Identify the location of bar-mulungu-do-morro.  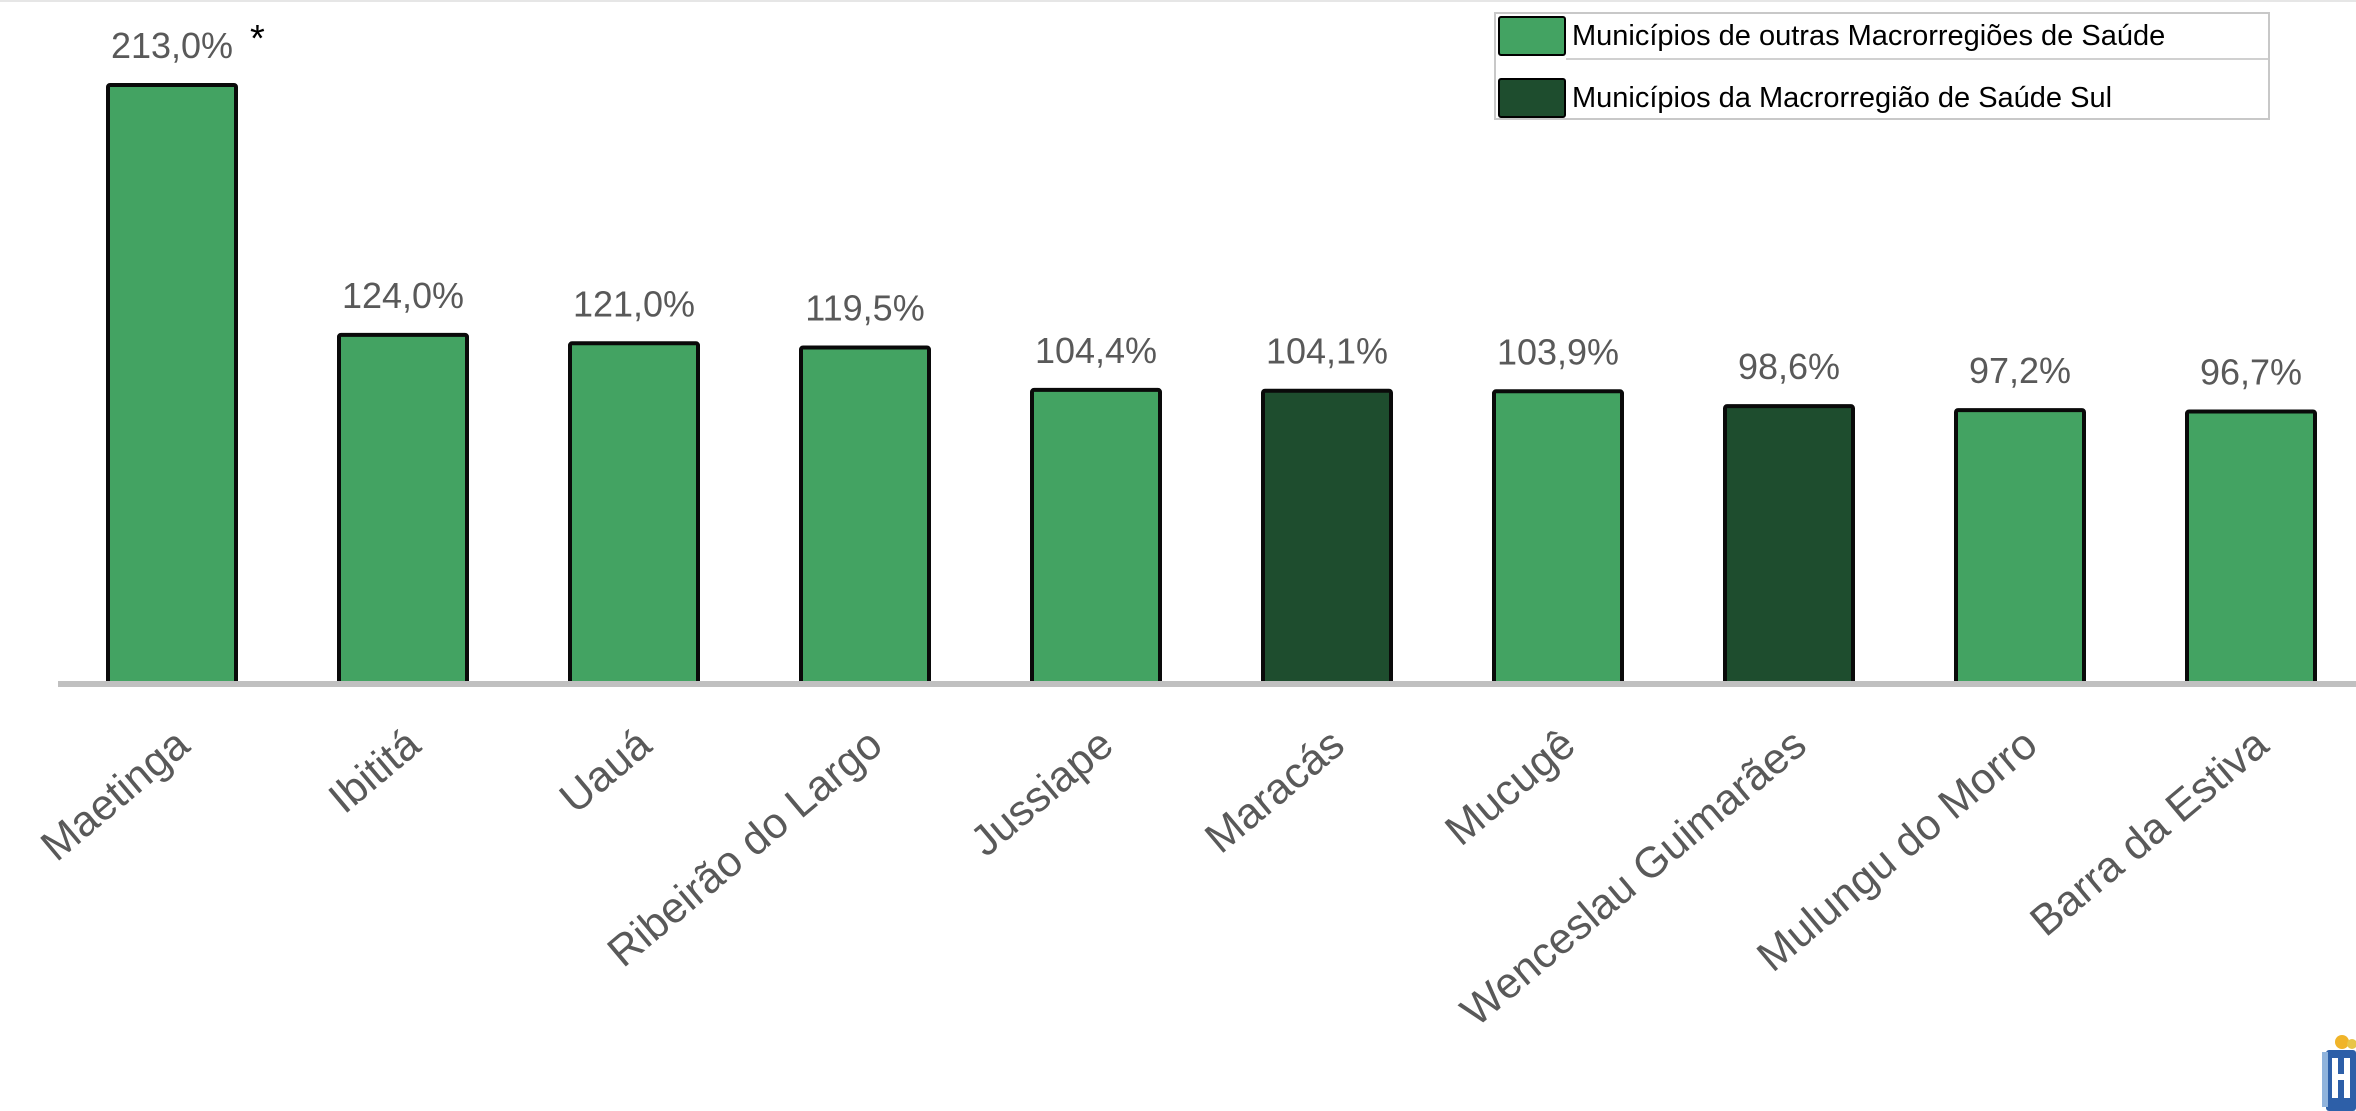
(2020, 546).